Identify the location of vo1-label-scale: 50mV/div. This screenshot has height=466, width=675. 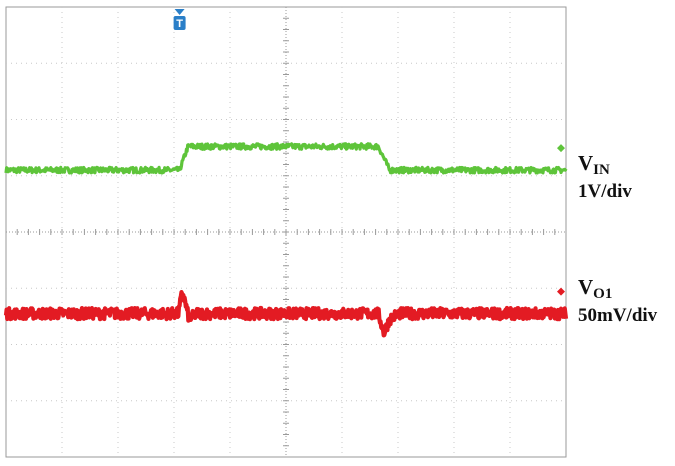
(618, 315).